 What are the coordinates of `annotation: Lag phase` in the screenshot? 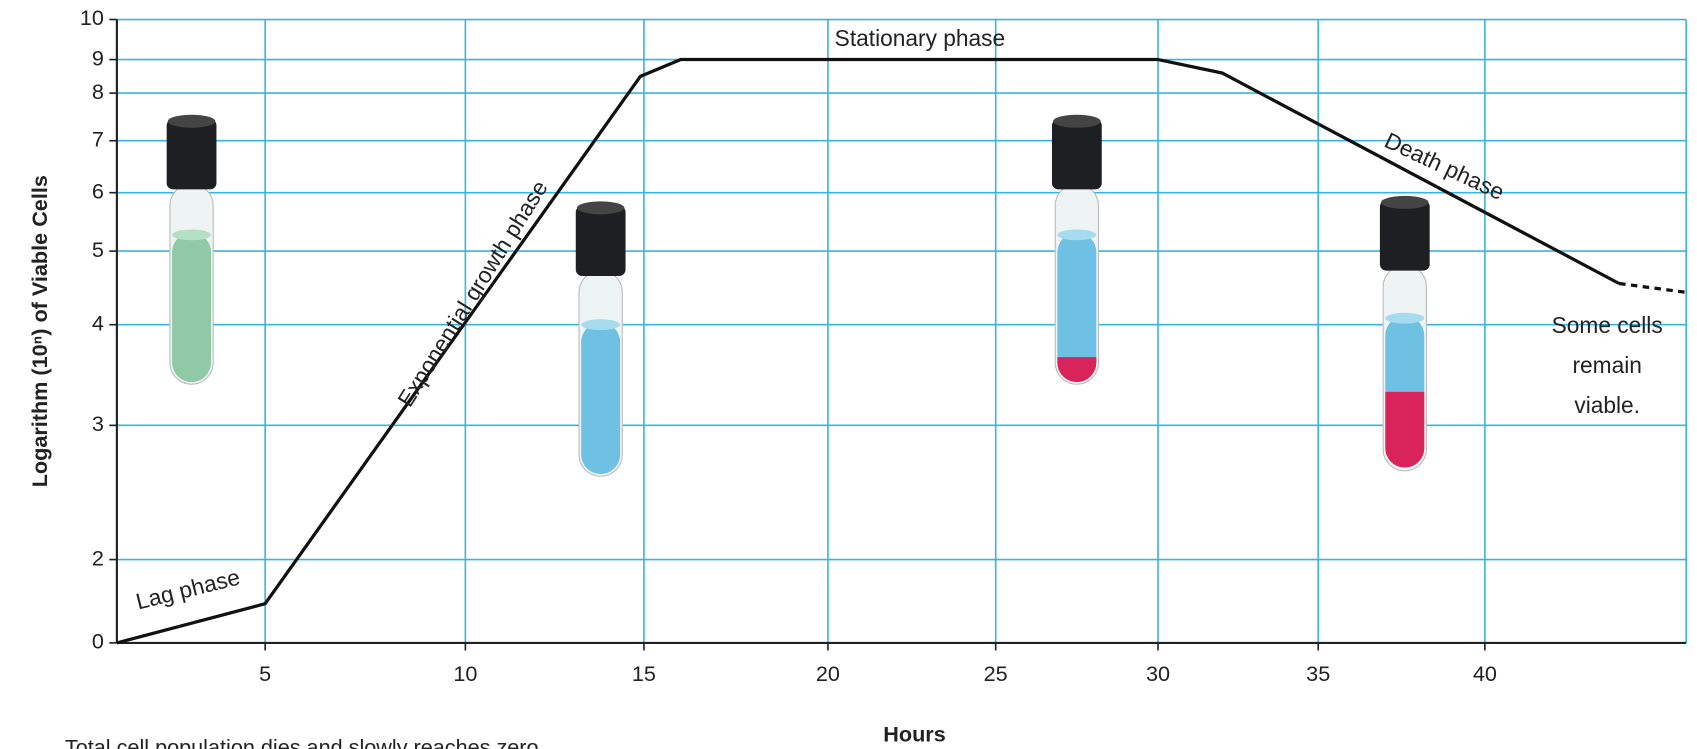 It's located at (187, 589).